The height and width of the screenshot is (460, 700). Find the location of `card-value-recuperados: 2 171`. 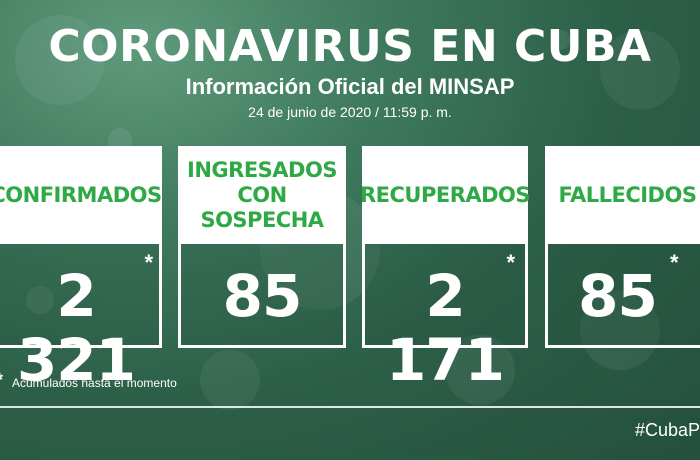

card-value-recuperados: 2 171 is located at coordinates (445, 328).